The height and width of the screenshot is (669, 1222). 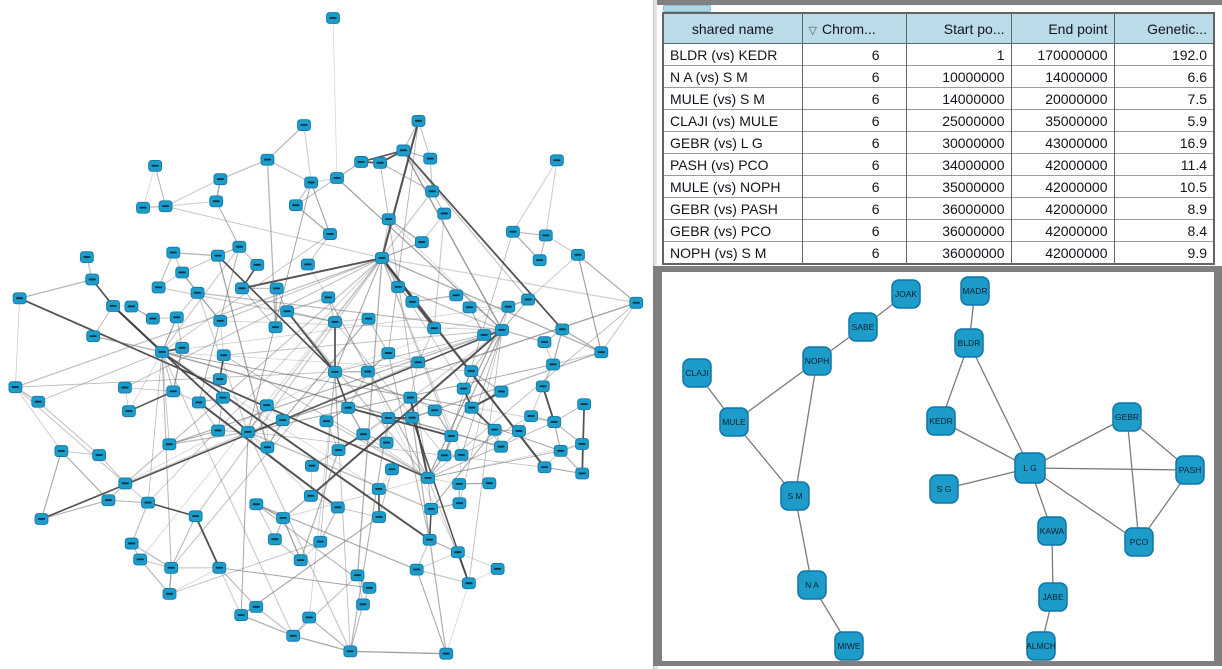 What do you see at coordinates (733, 230) in the screenshot?
I see `table-cell: GEBR (vs) PCO` at bounding box center [733, 230].